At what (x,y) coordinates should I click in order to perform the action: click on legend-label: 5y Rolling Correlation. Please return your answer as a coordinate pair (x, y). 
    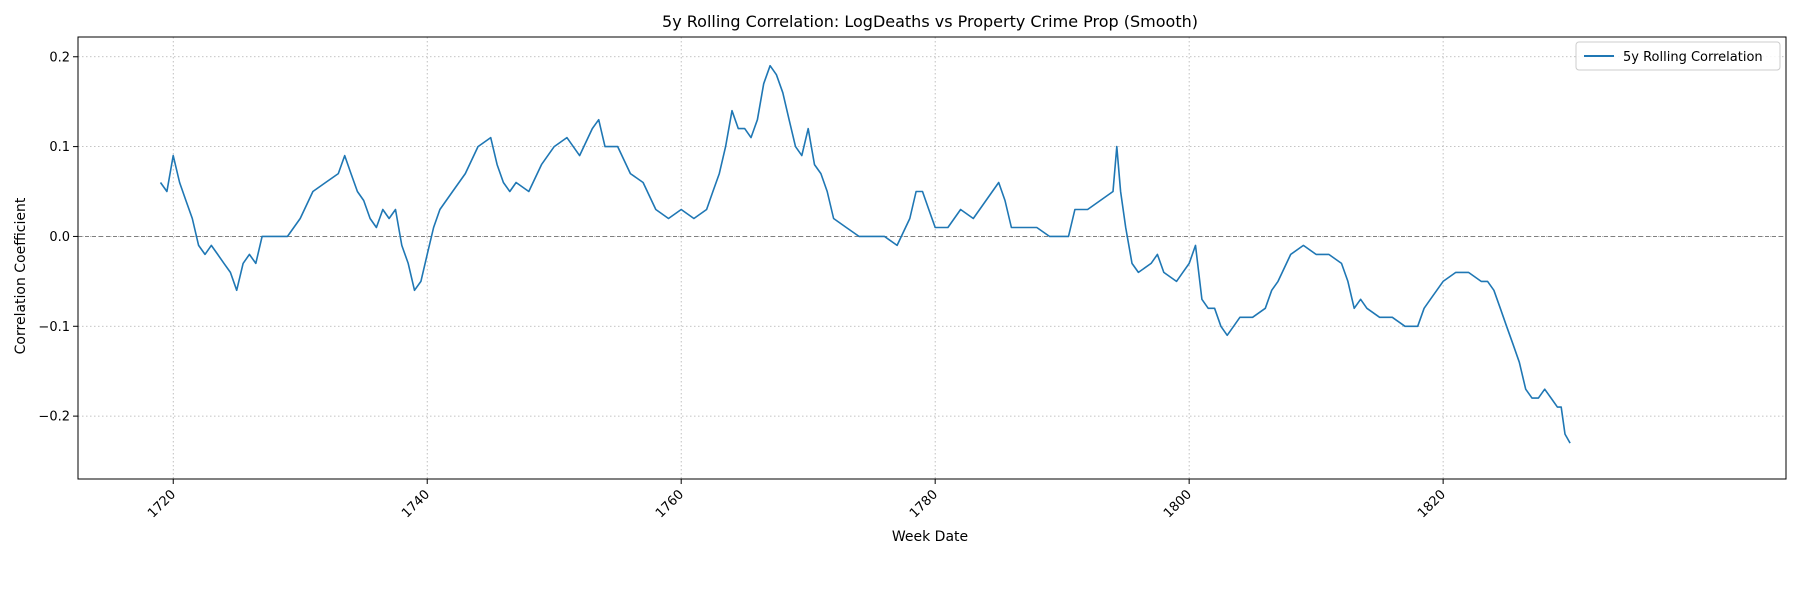
    Looking at the image, I should click on (1693, 57).